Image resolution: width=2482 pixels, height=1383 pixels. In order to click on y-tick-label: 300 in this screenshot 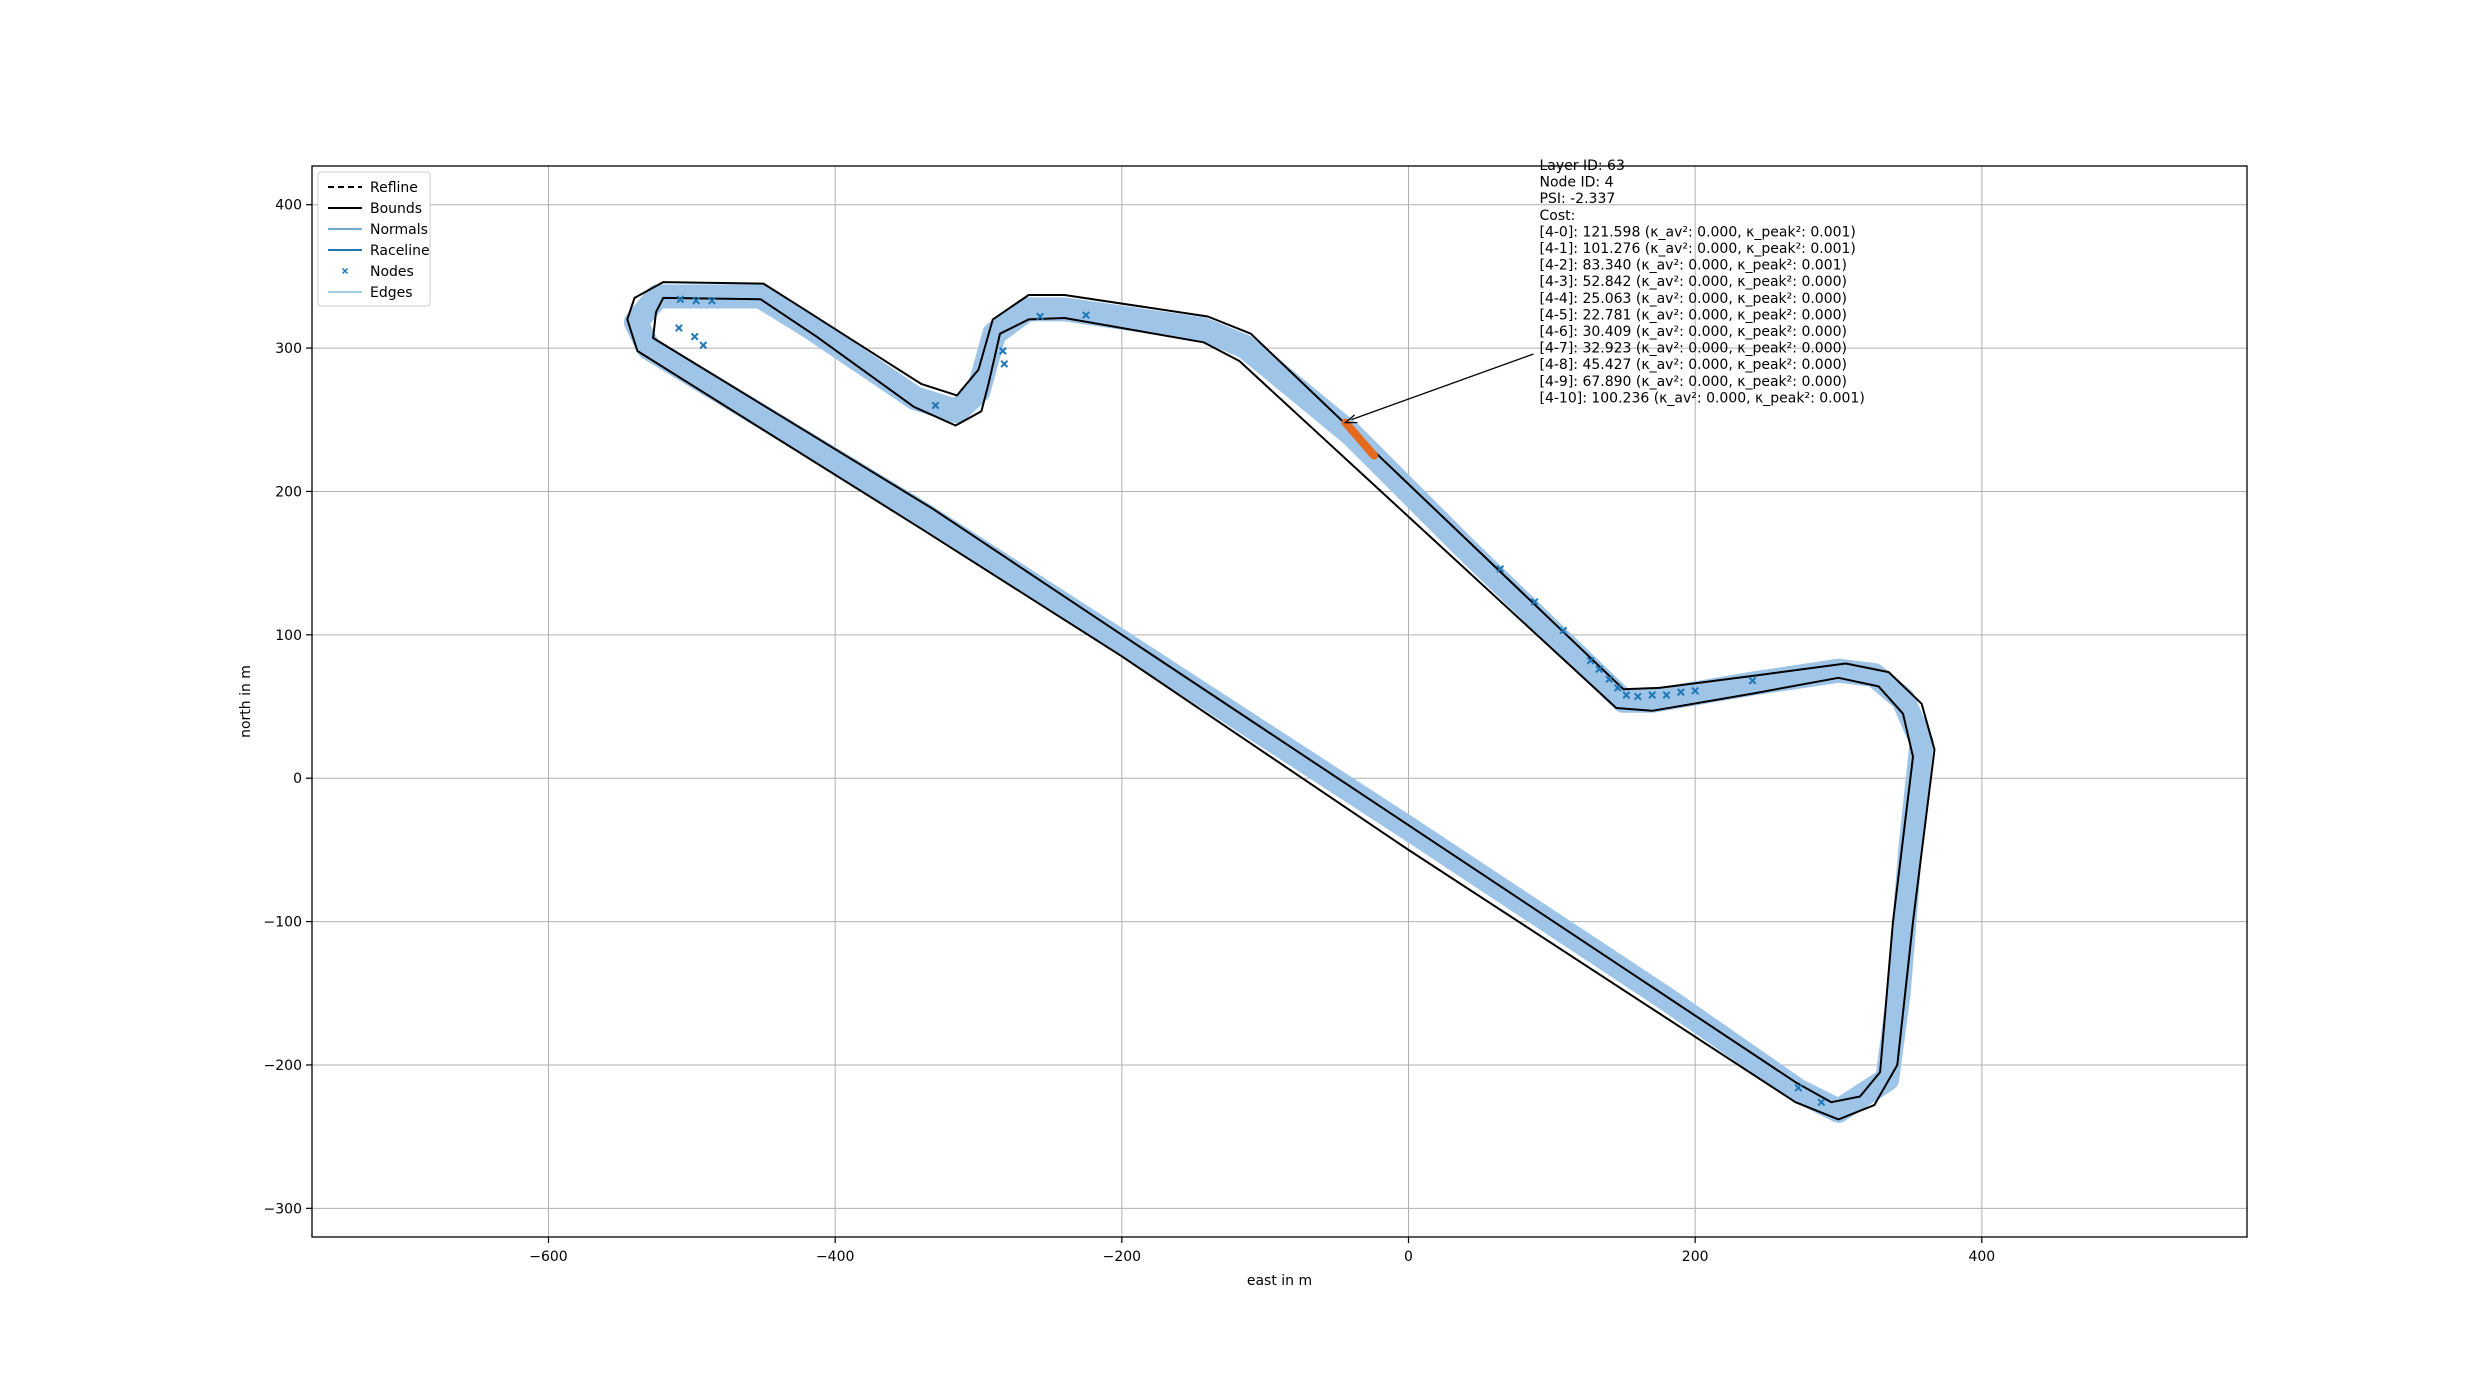, I will do `click(288, 349)`.